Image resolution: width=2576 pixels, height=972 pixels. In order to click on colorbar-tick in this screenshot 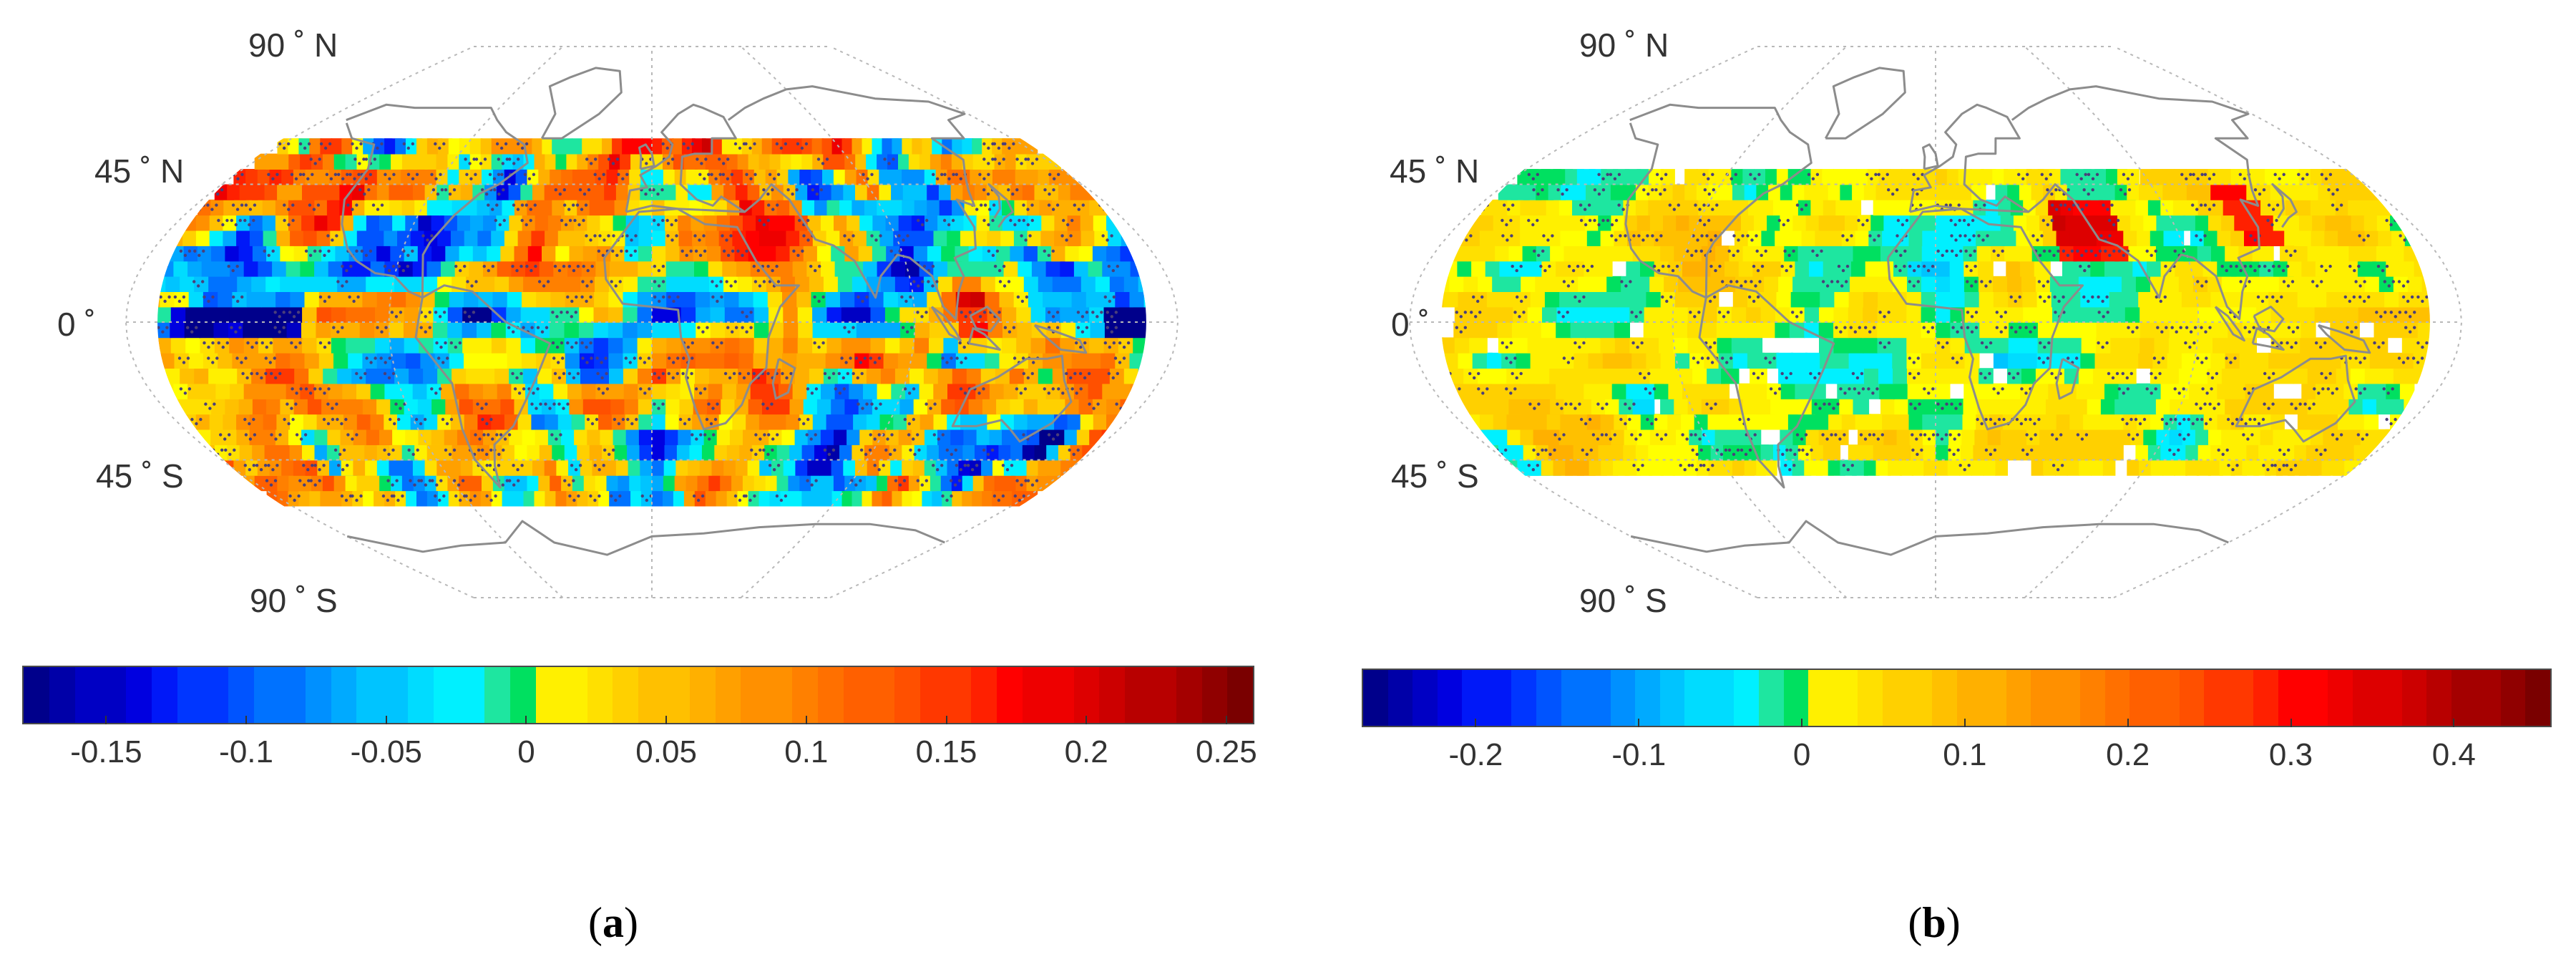, I will do `click(1086, 720)`.